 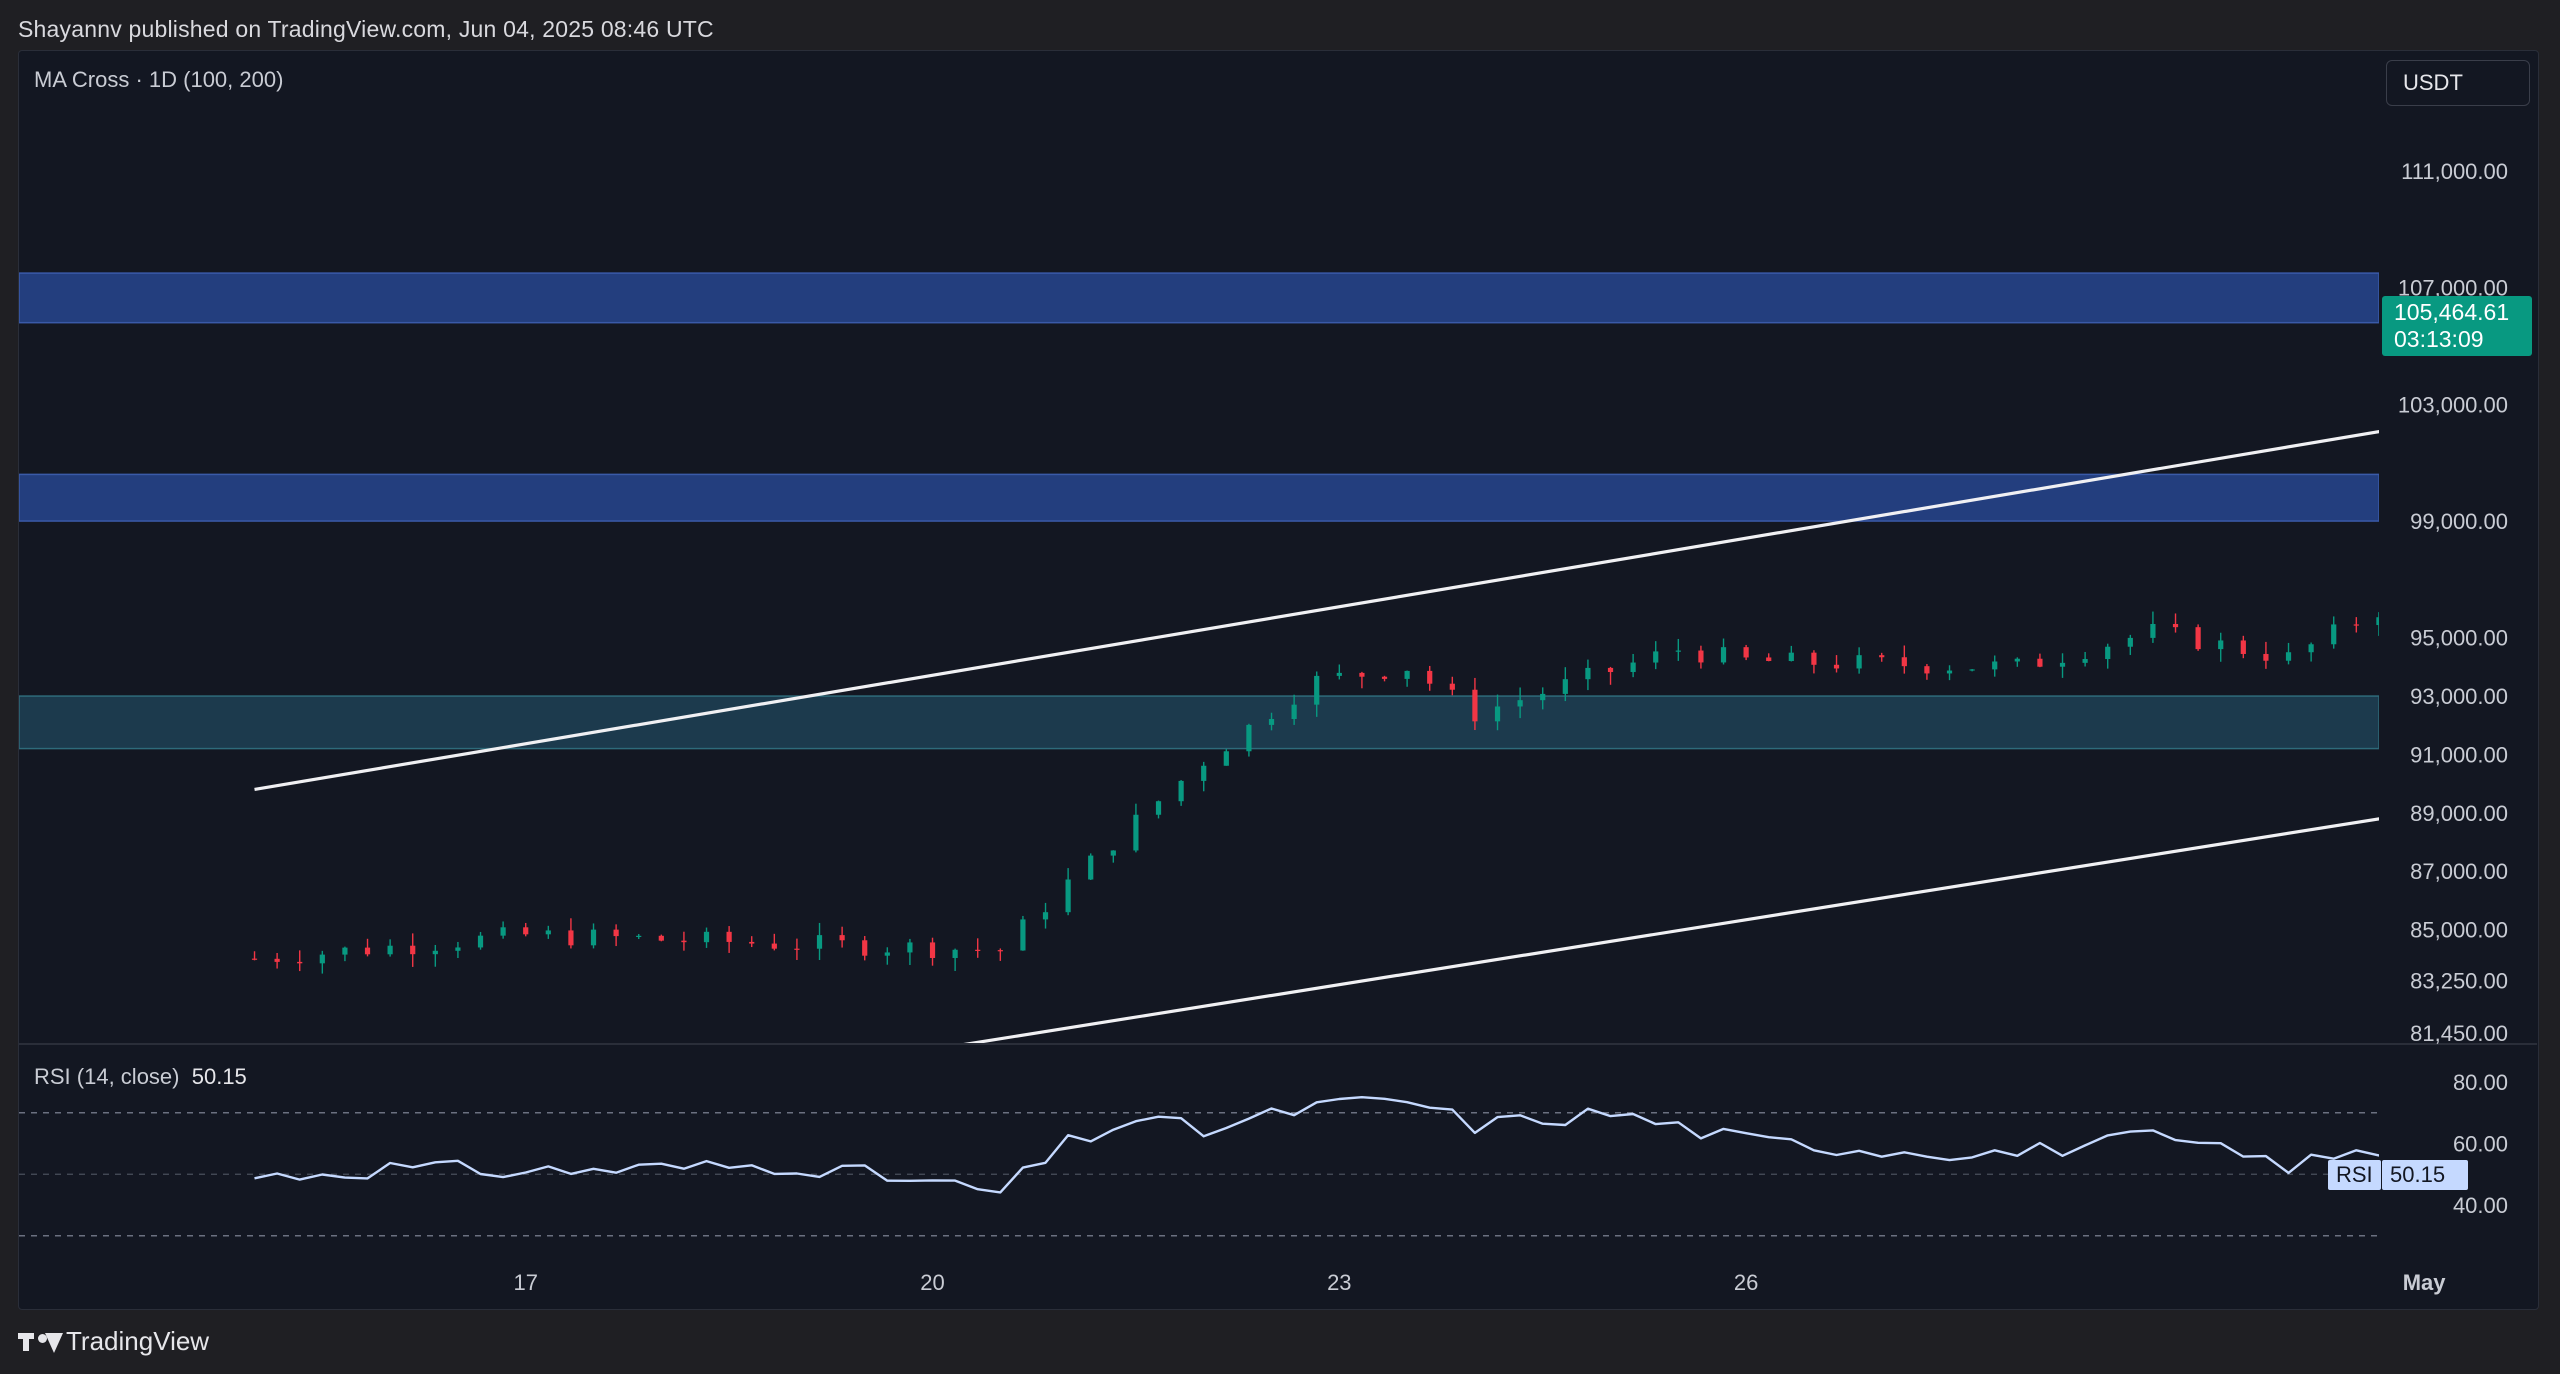 What do you see at coordinates (1746, 1282) in the screenshot?
I see `time-tick-label: 26` at bounding box center [1746, 1282].